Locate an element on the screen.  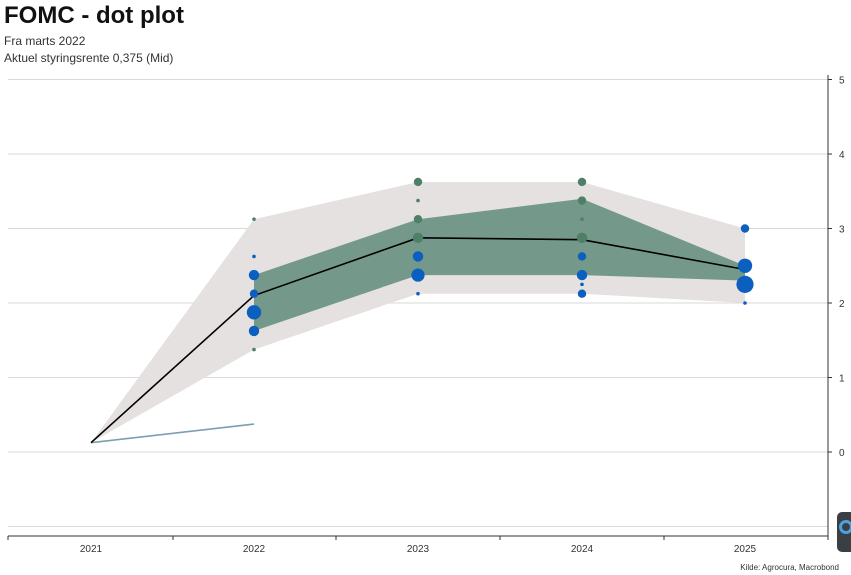
dot-2024-2.25 is located at coordinates (582, 284).